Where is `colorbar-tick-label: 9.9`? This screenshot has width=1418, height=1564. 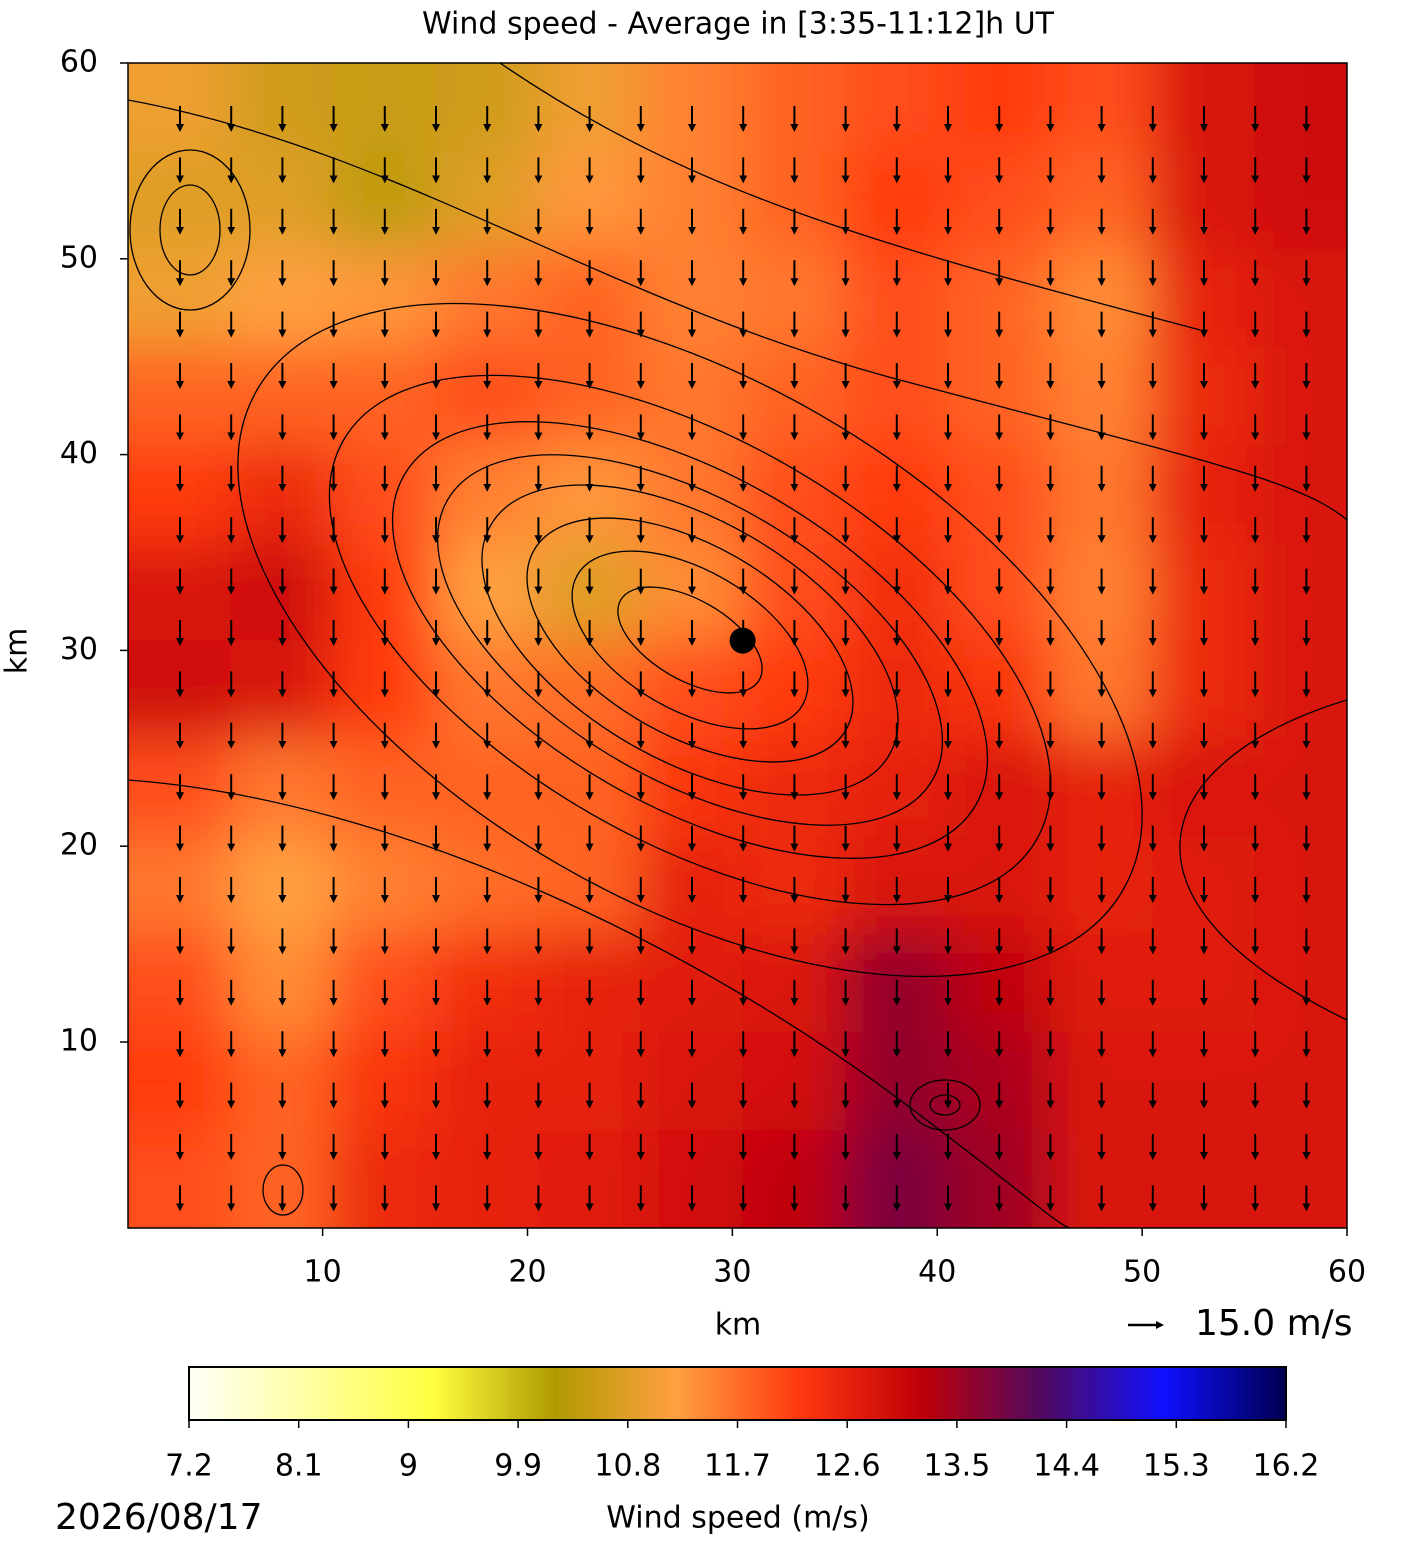 colorbar-tick-label: 9.9 is located at coordinates (518, 1466).